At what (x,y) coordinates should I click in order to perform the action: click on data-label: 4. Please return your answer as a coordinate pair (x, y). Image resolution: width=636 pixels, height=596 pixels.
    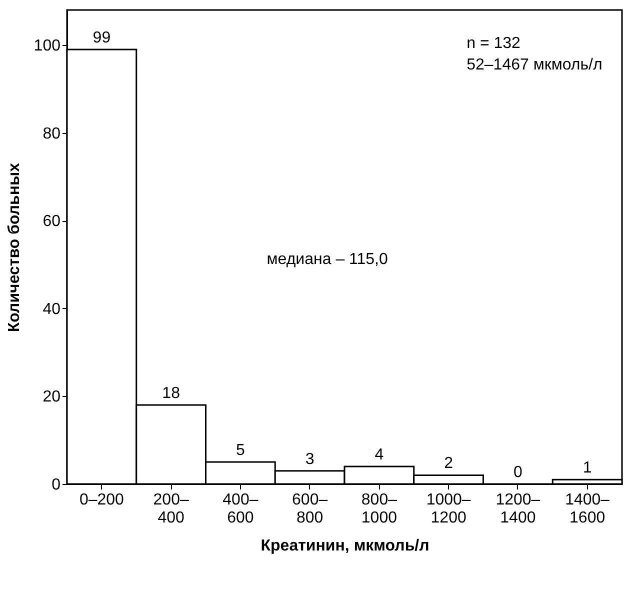
    Looking at the image, I should click on (379, 455).